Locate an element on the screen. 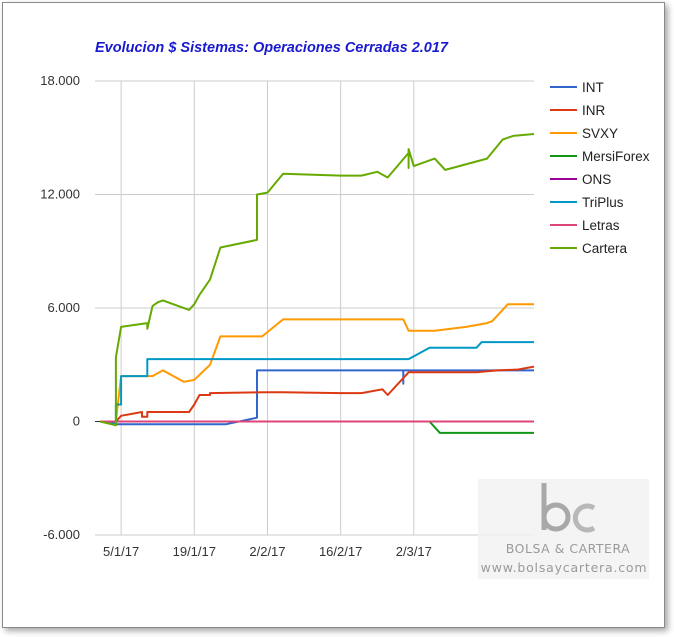 The image size is (674, 637). y-tick-label: -6.000 is located at coordinates (61, 534).